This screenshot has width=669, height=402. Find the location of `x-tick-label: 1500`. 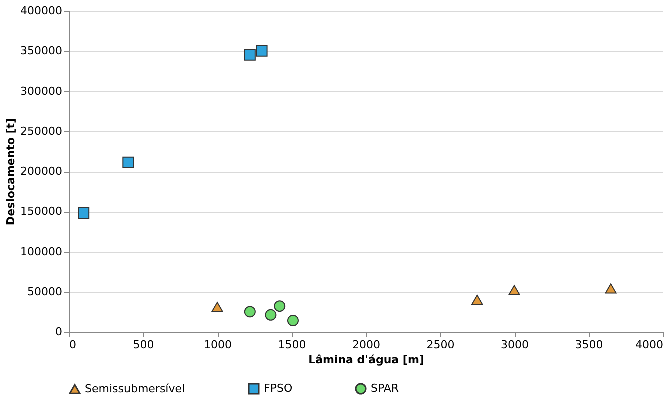

x-tick-label: 1500 is located at coordinates (292, 345).